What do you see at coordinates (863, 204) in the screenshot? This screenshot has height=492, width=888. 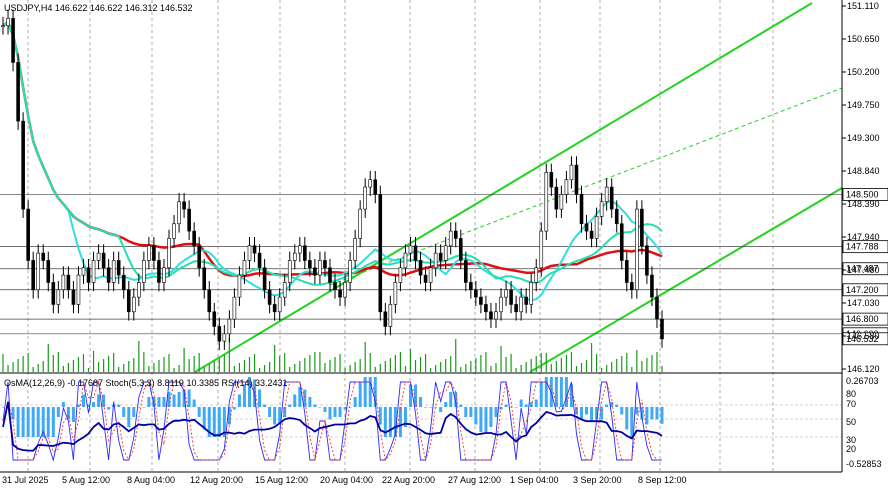 I see `y-tick-label: 148.390` at bounding box center [863, 204].